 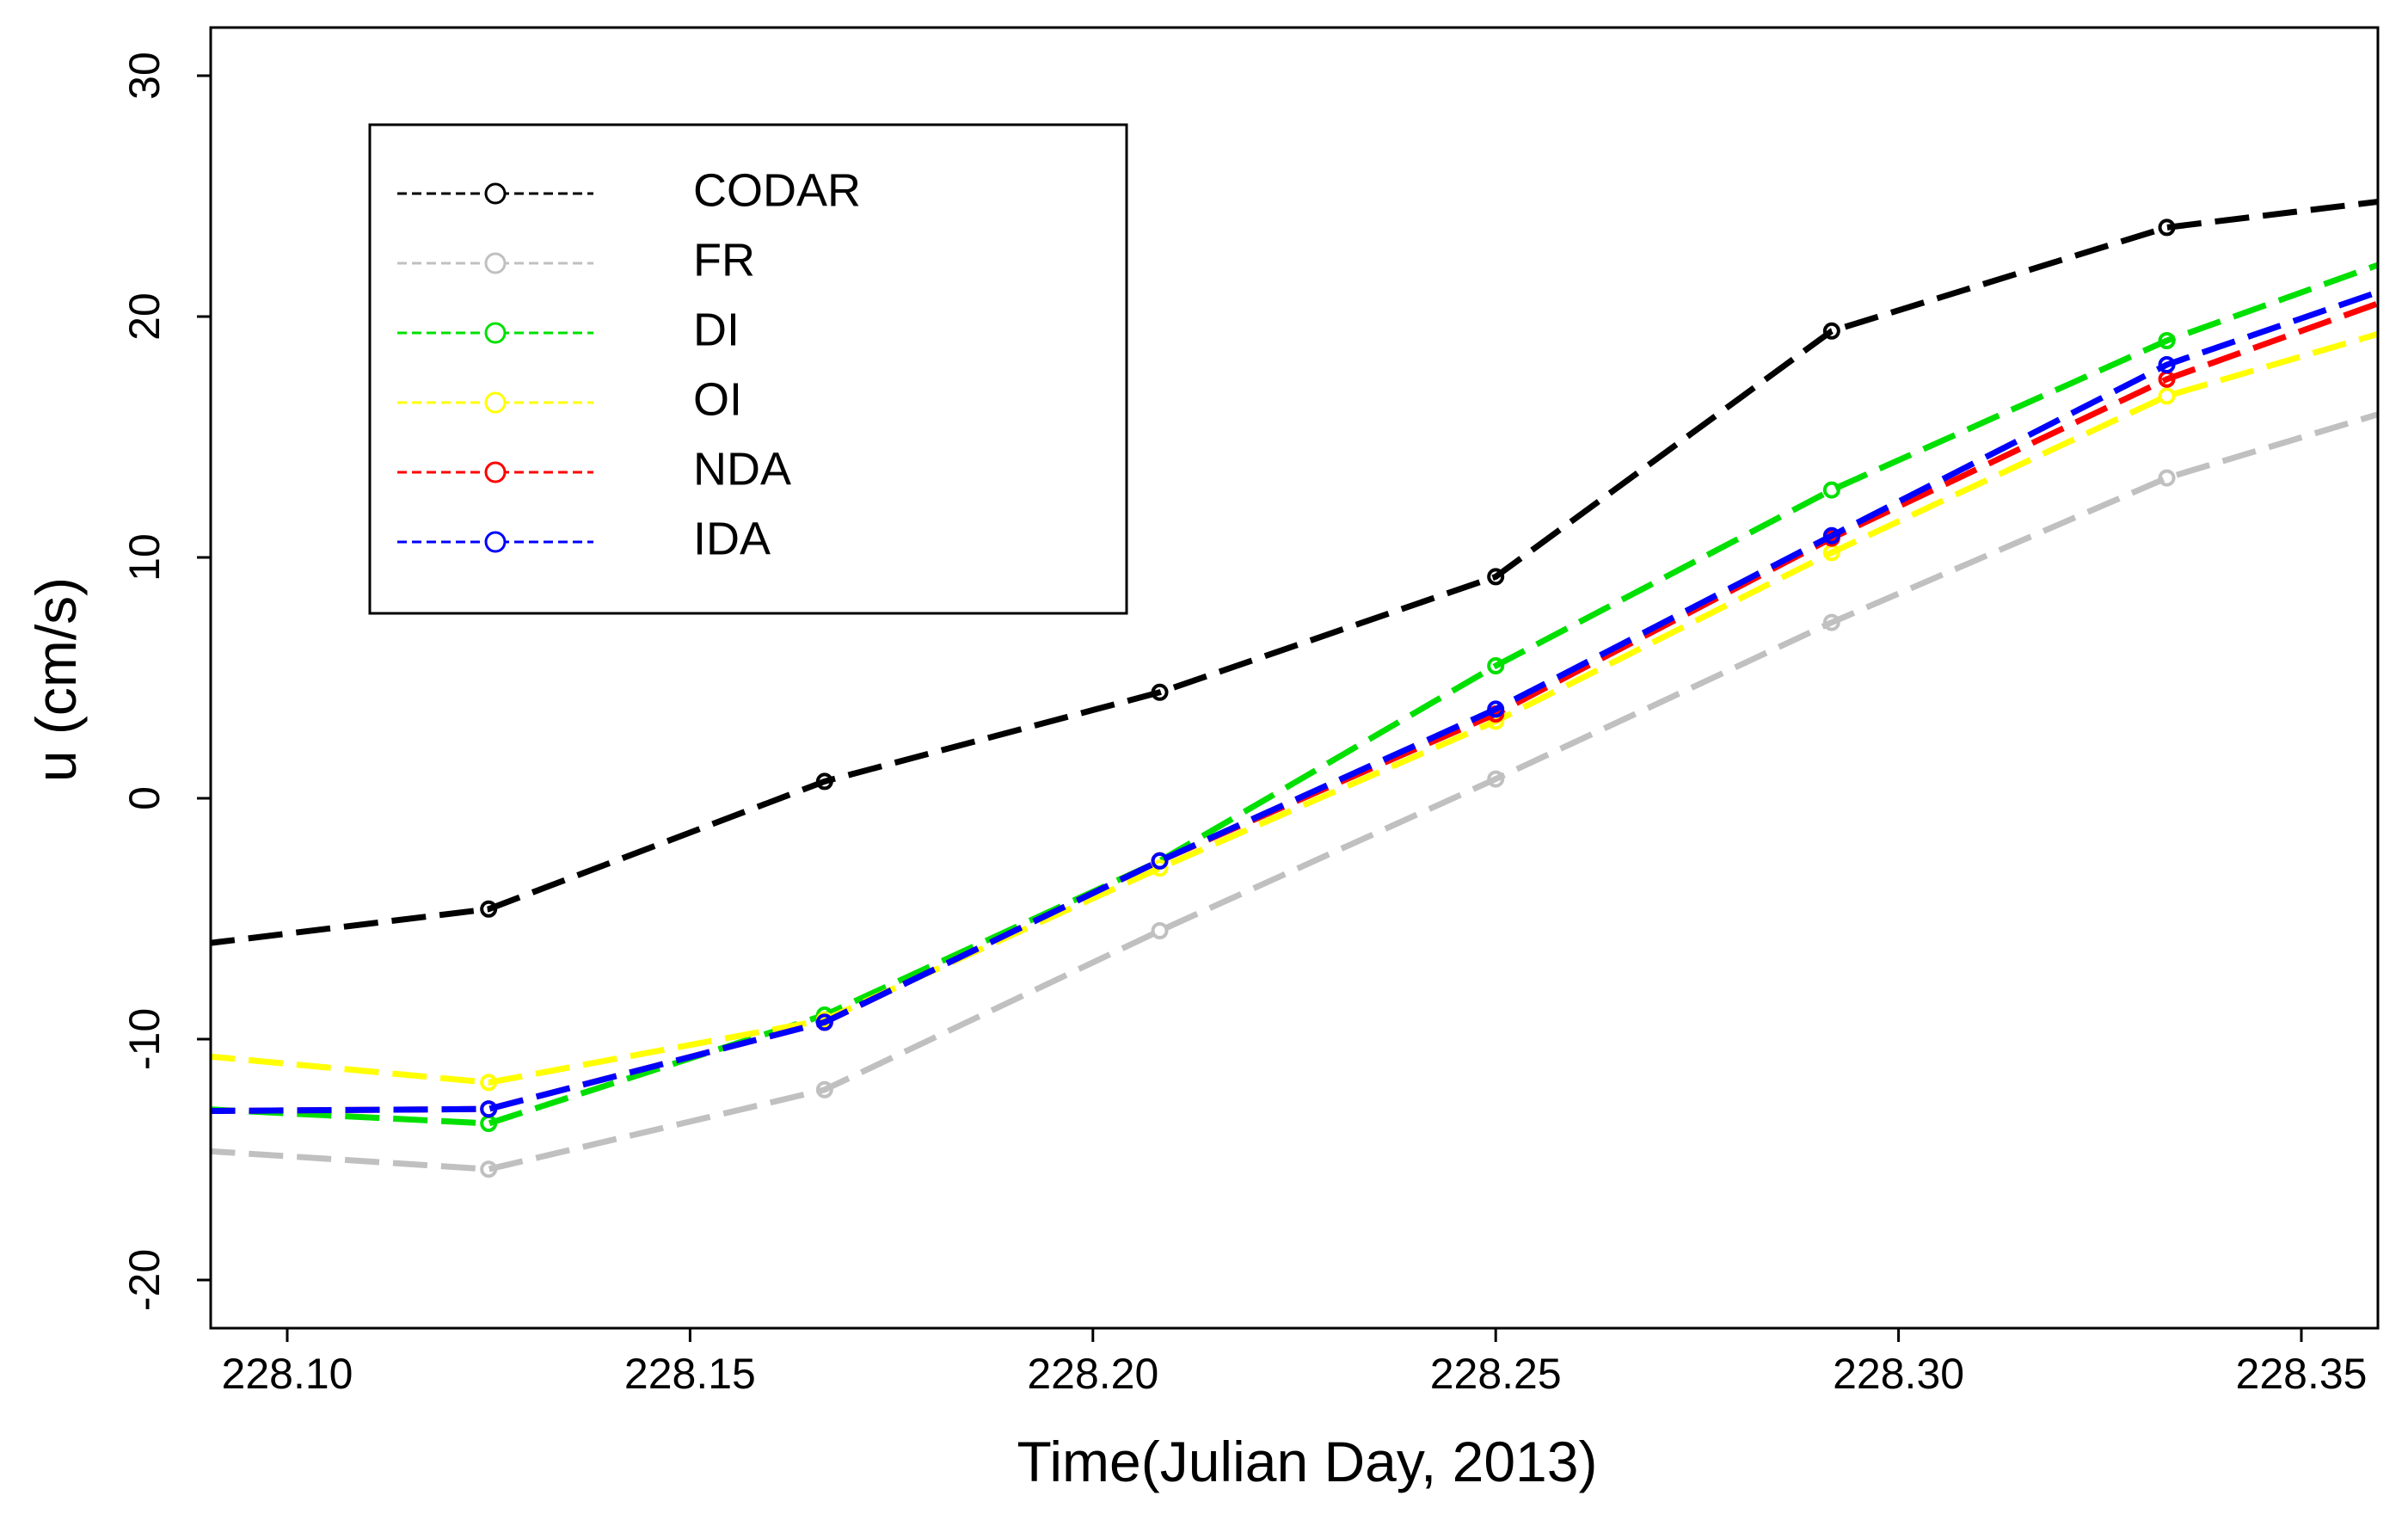 What do you see at coordinates (145, 1039) in the screenshot?
I see `y-tick-label: -10` at bounding box center [145, 1039].